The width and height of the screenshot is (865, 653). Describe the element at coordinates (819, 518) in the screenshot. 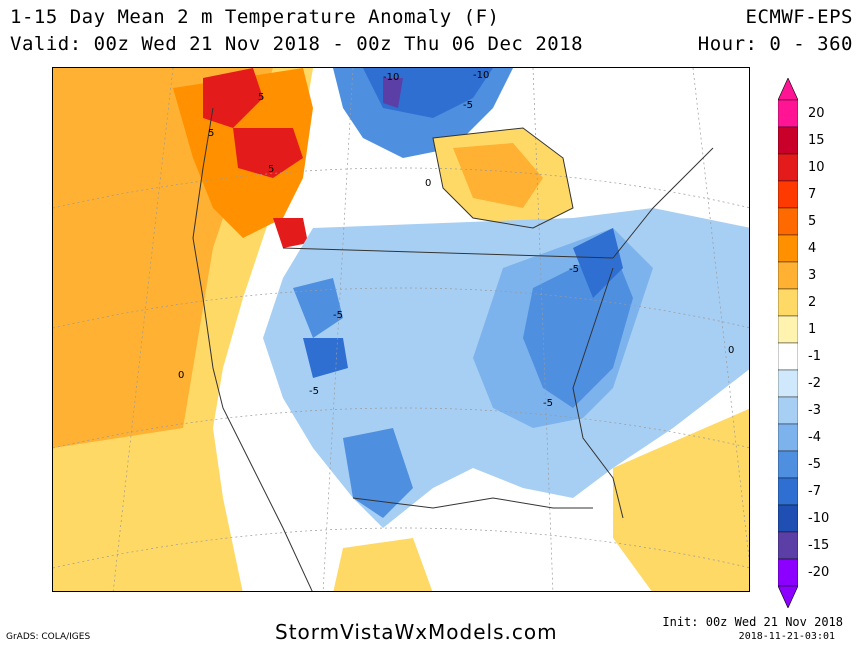

I see `colorbar-label: -10` at that location.